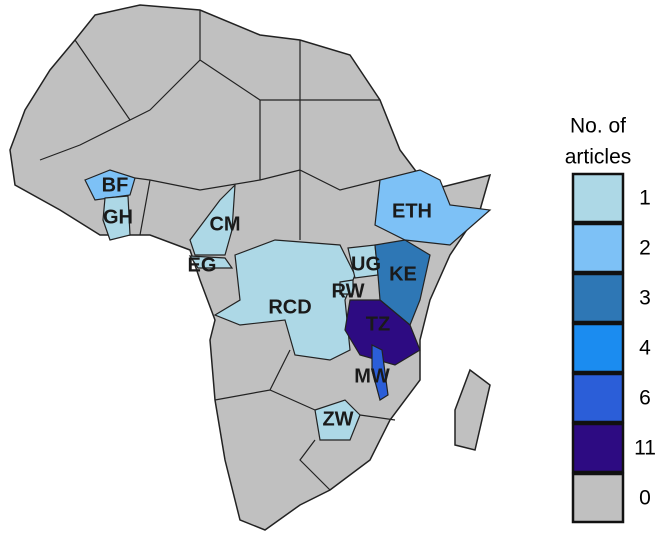 The width and height of the screenshot is (665, 542). Describe the element at coordinates (645, 248) in the screenshot. I see `legend-label: 2` at that location.